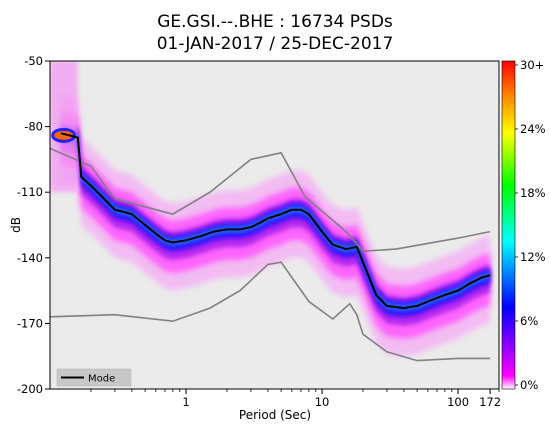 The image size is (550, 425). What do you see at coordinates (30, 323) in the screenshot?
I see `y-tick-label: -170` at bounding box center [30, 323].